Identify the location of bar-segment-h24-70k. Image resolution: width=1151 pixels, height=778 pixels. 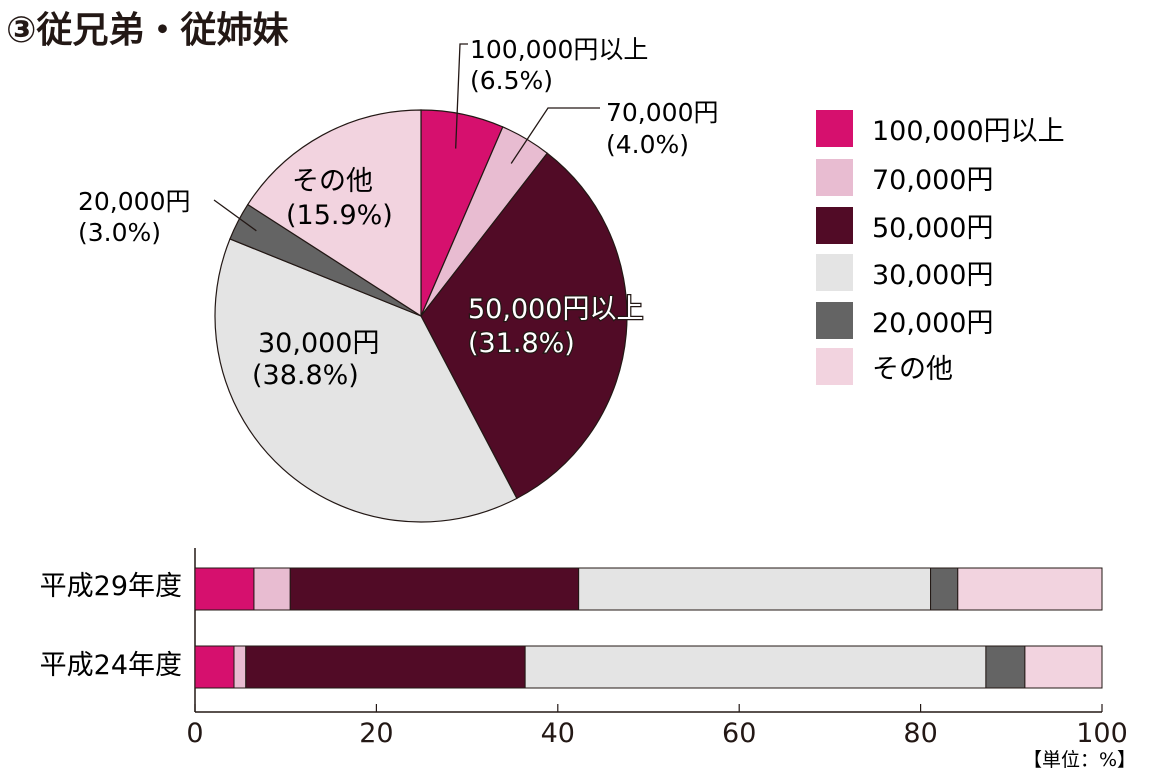
(240, 667).